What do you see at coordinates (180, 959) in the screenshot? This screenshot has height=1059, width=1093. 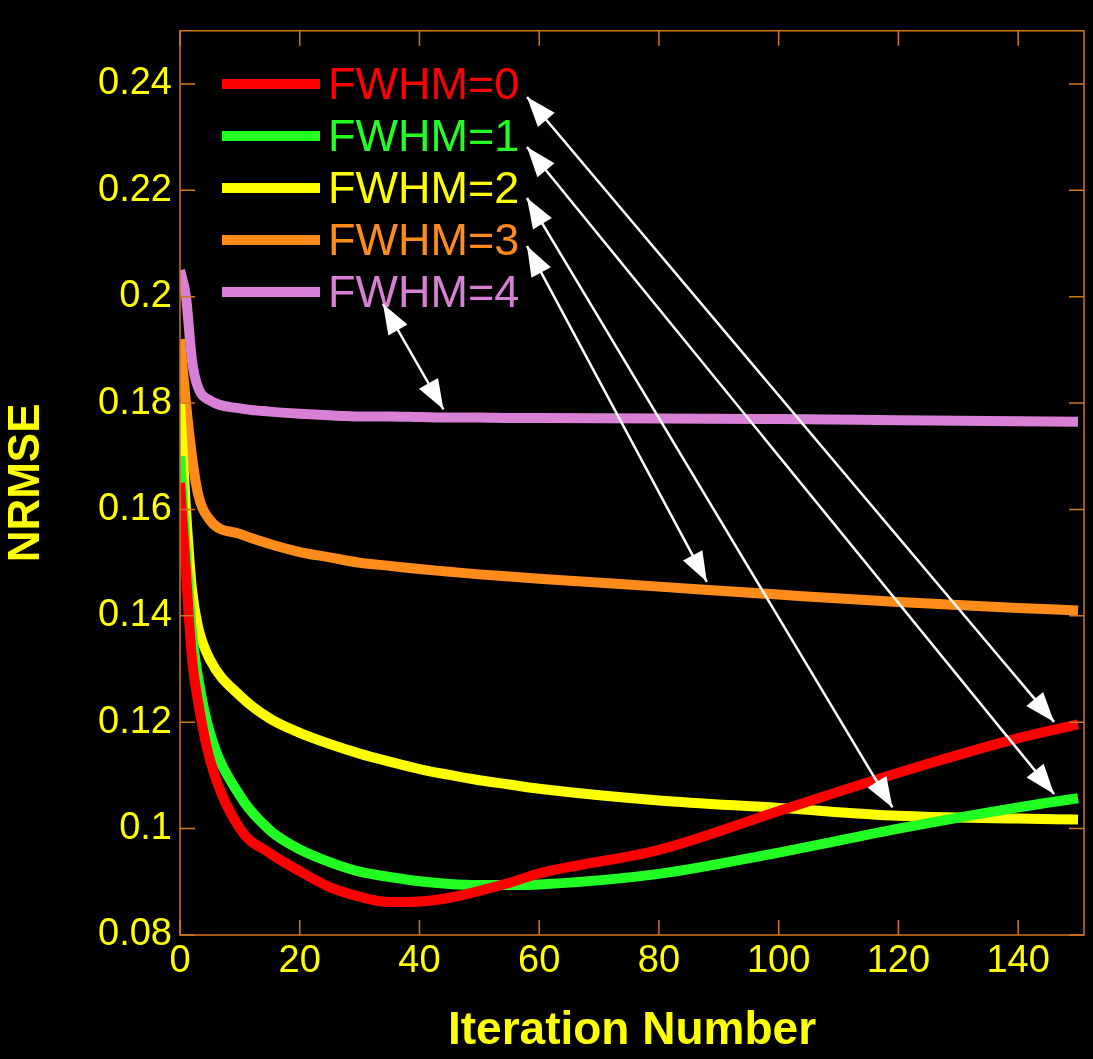 I see `x-tick-label: 0` at bounding box center [180, 959].